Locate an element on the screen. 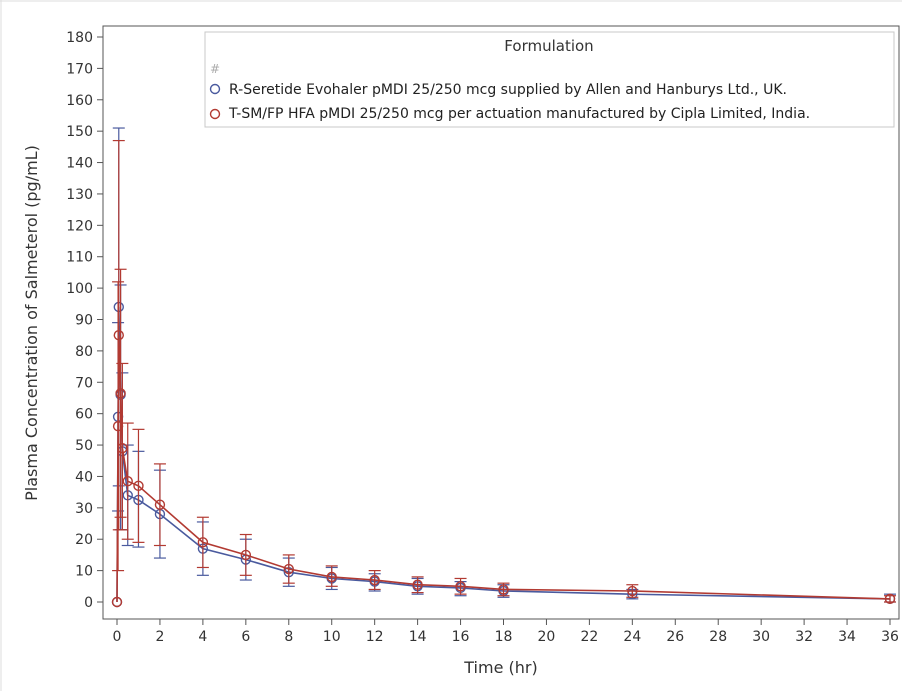 This screenshot has height=691, width=902. x-axis-ticks: 0 2 4 6 8 10 12 14 16 18 20 22 24 26 28 30 32 34 36 is located at coordinates (506, 632).